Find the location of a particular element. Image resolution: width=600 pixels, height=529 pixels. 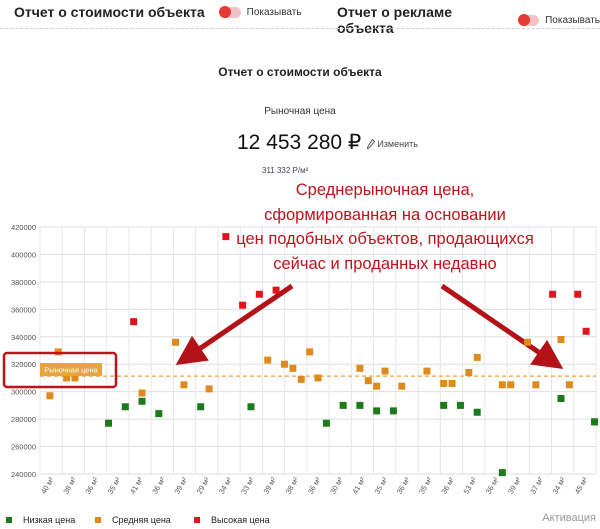

section-ad-report: Отчет о рекламе объекта Показывать is located at coordinates (468, 20).